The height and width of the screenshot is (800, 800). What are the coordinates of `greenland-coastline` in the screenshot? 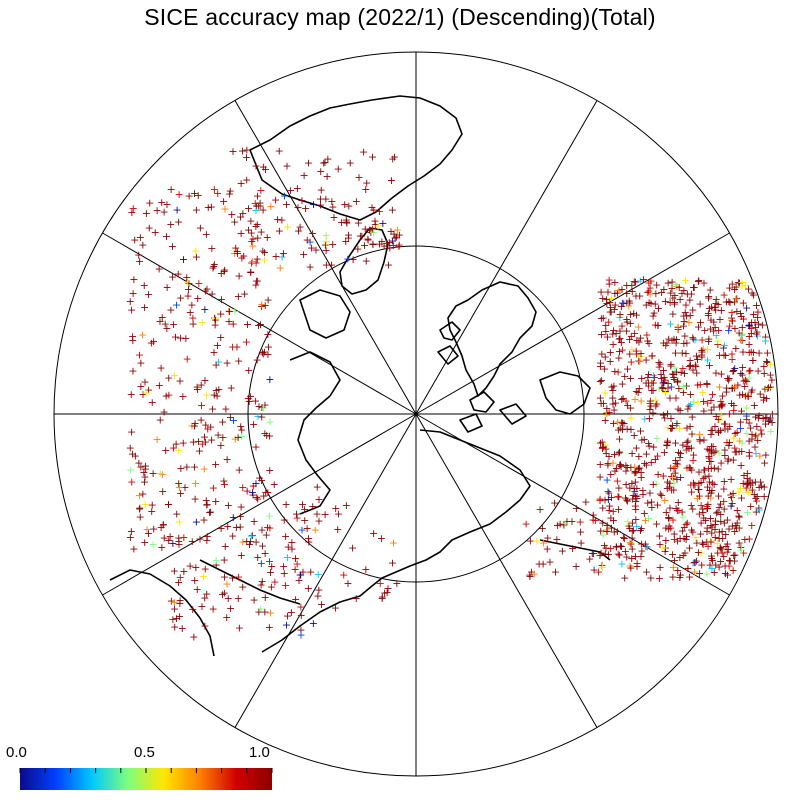 It's located at (492, 339).